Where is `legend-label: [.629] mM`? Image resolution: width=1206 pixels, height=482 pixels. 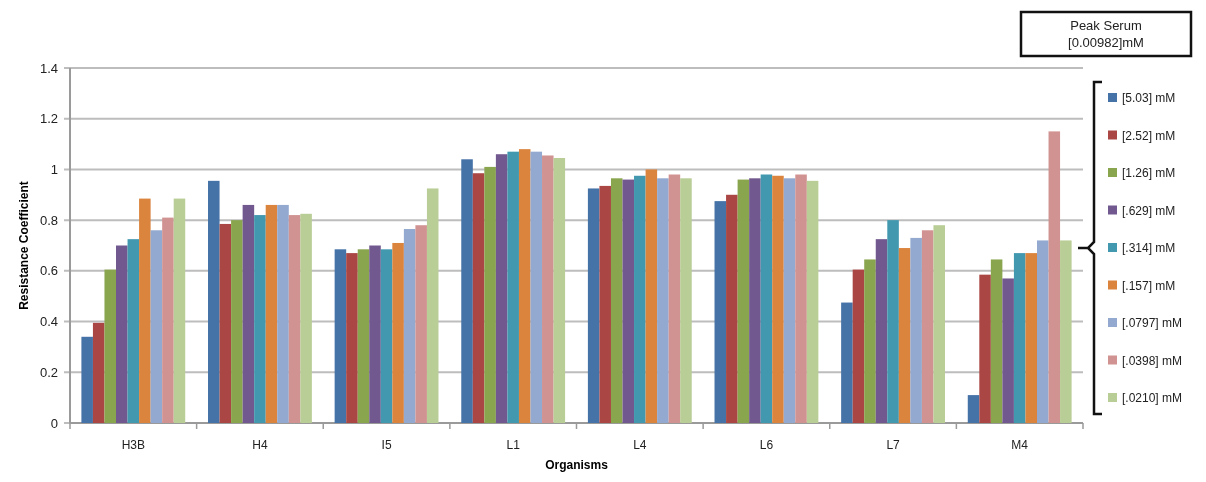
legend-label: [.629] mM is located at coordinates (1149, 210).